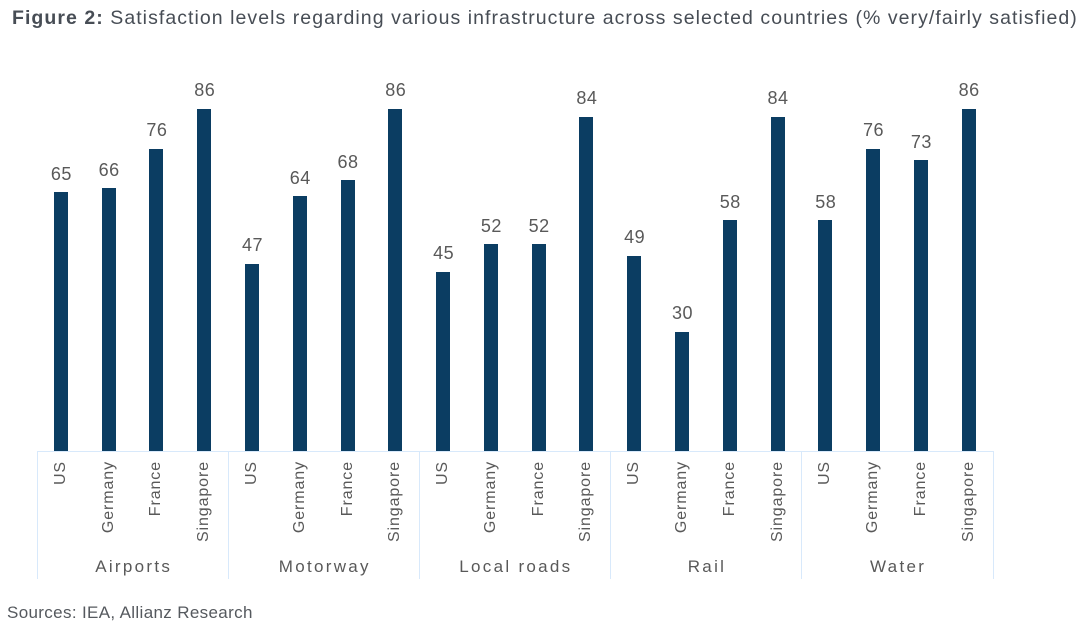 The height and width of the screenshot is (631, 1080). What do you see at coordinates (299, 323) in the screenshot?
I see `bar-motorway-germany` at bounding box center [299, 323].